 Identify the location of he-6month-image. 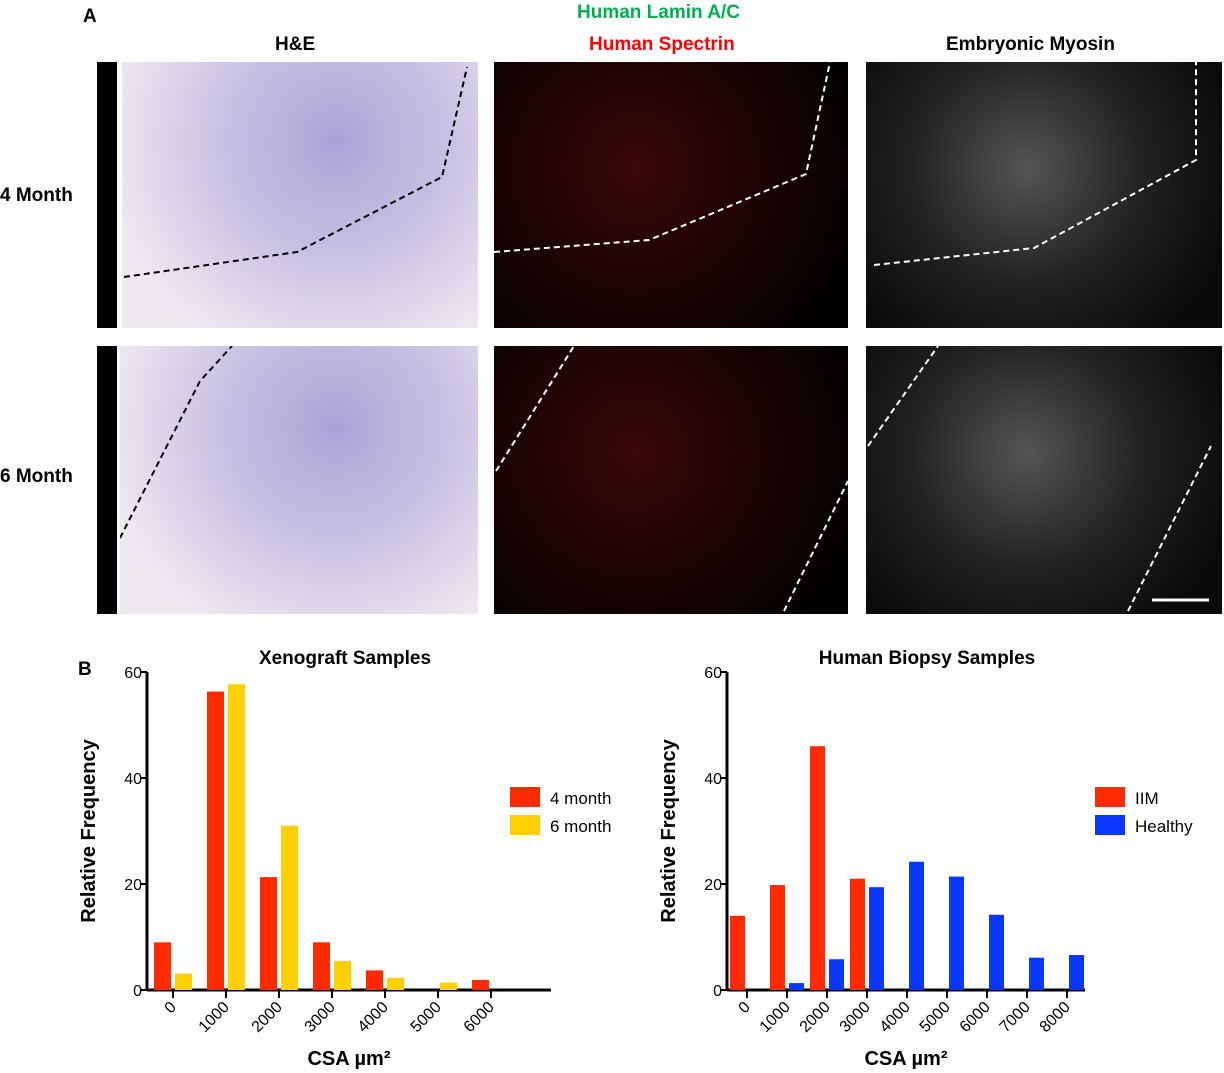
(299, 480).